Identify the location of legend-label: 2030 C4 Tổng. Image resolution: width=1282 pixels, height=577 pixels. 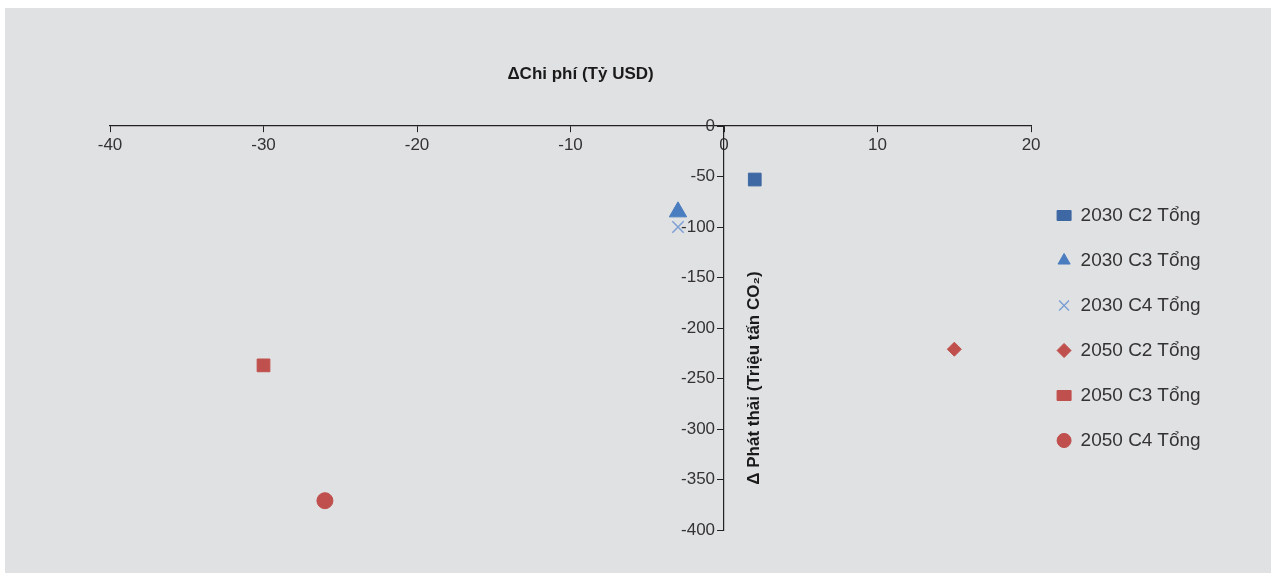
(1140, 304).